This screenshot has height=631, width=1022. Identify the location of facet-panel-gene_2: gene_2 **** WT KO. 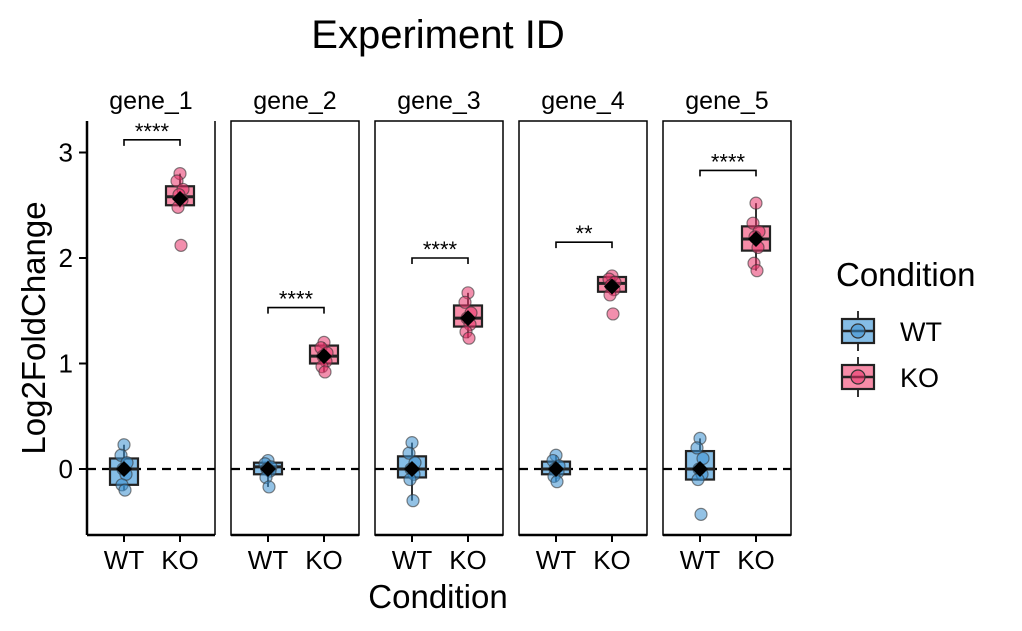
(295, 331).